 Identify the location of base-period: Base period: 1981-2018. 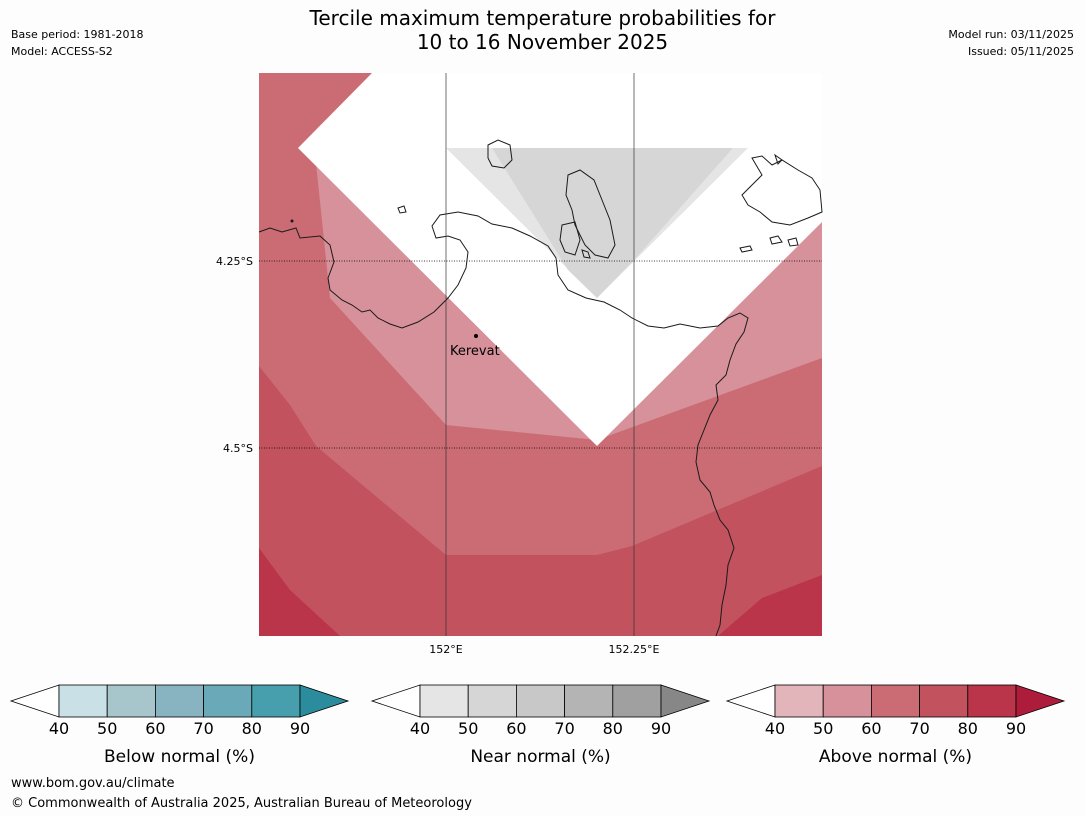
(77, 34).